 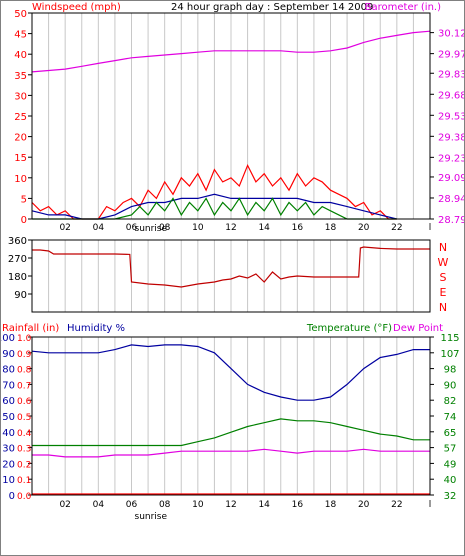 I want to click on windspeed-tick-label: 50, so click(x=20, y=14).